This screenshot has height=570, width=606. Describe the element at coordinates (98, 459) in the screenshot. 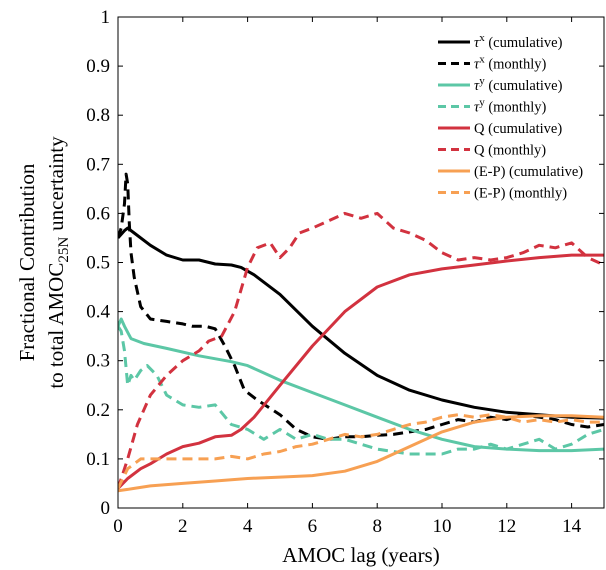

I see `y-tick-label: 0.1` at that location.